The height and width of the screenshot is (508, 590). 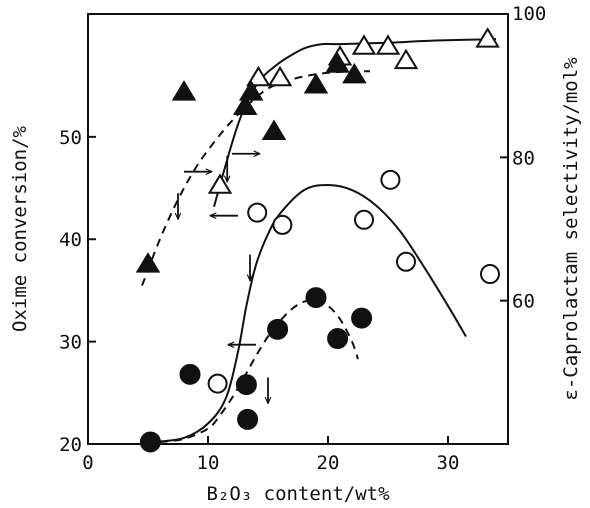 What do you see at coordinates (70, 240) in the screenshot?
I see `y-left-tick-label-2: 40` at bounding box center [70, 240].